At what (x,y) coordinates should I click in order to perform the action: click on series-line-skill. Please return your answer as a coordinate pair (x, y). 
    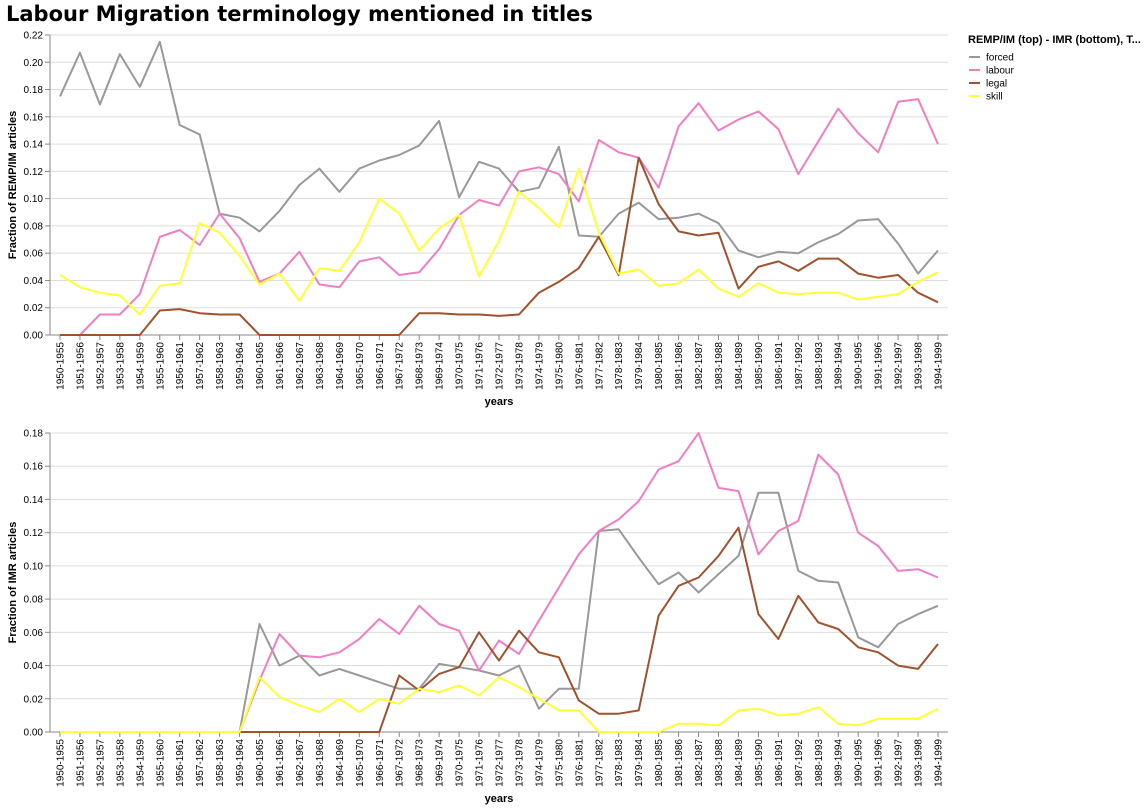
    Looking at the image, I should click on (499, 704).